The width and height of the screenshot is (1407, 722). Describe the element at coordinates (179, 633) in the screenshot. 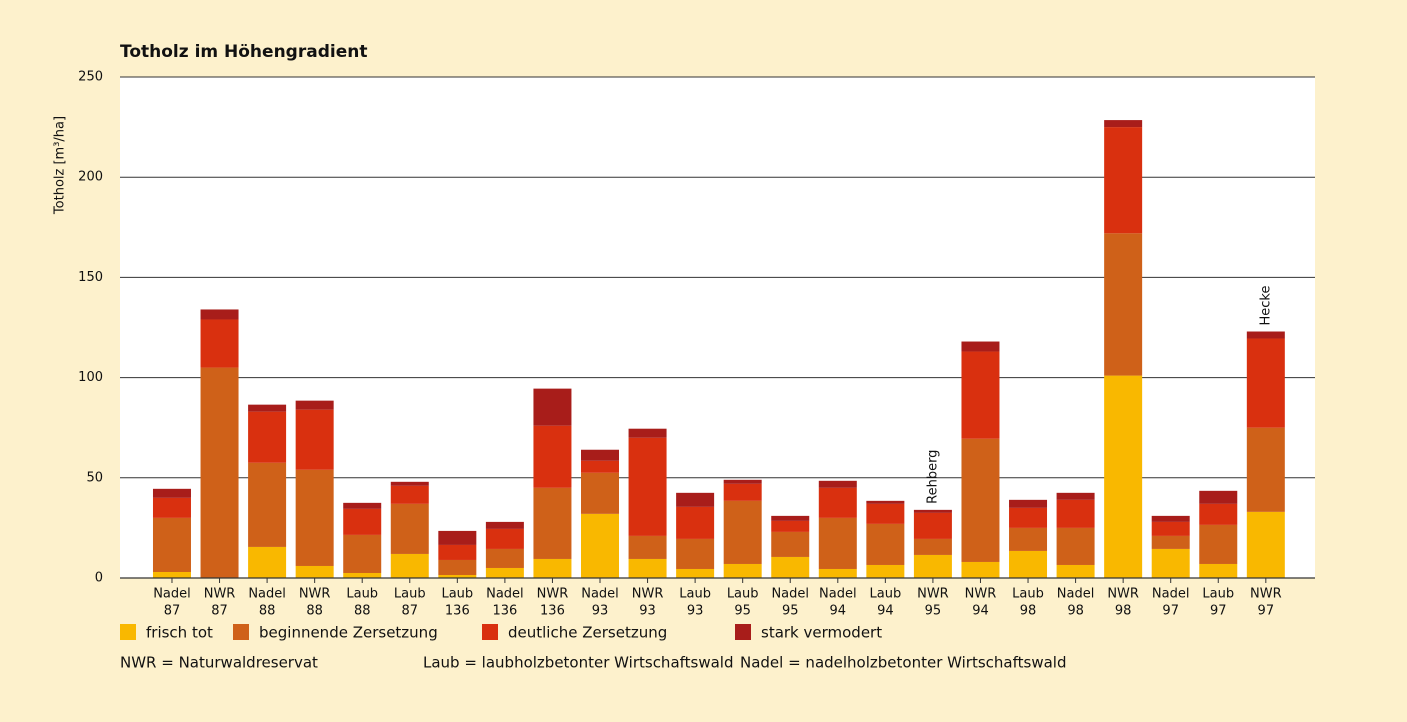

I see `legend-label: frisch tot` at that location.